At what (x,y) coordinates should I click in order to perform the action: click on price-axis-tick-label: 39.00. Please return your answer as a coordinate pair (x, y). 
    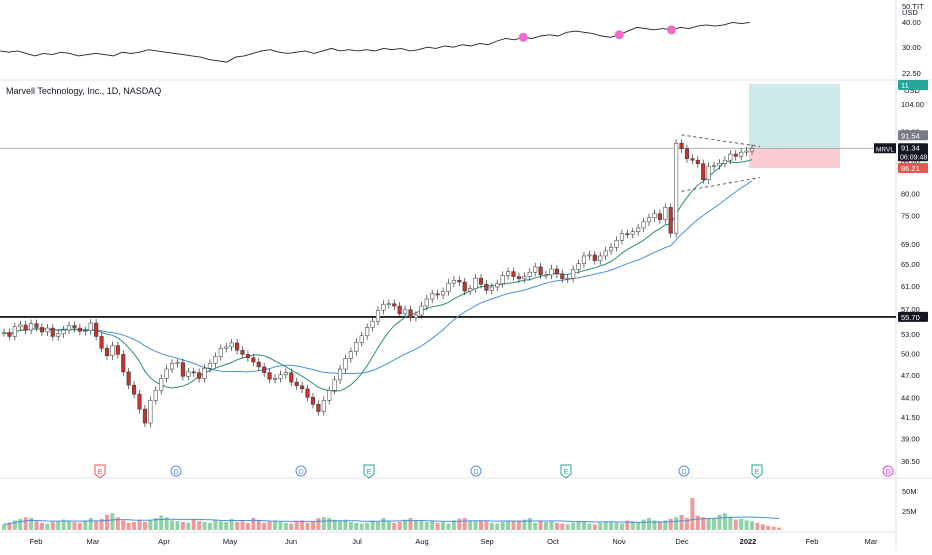
    Looking at the image, I should click on (910, 438).